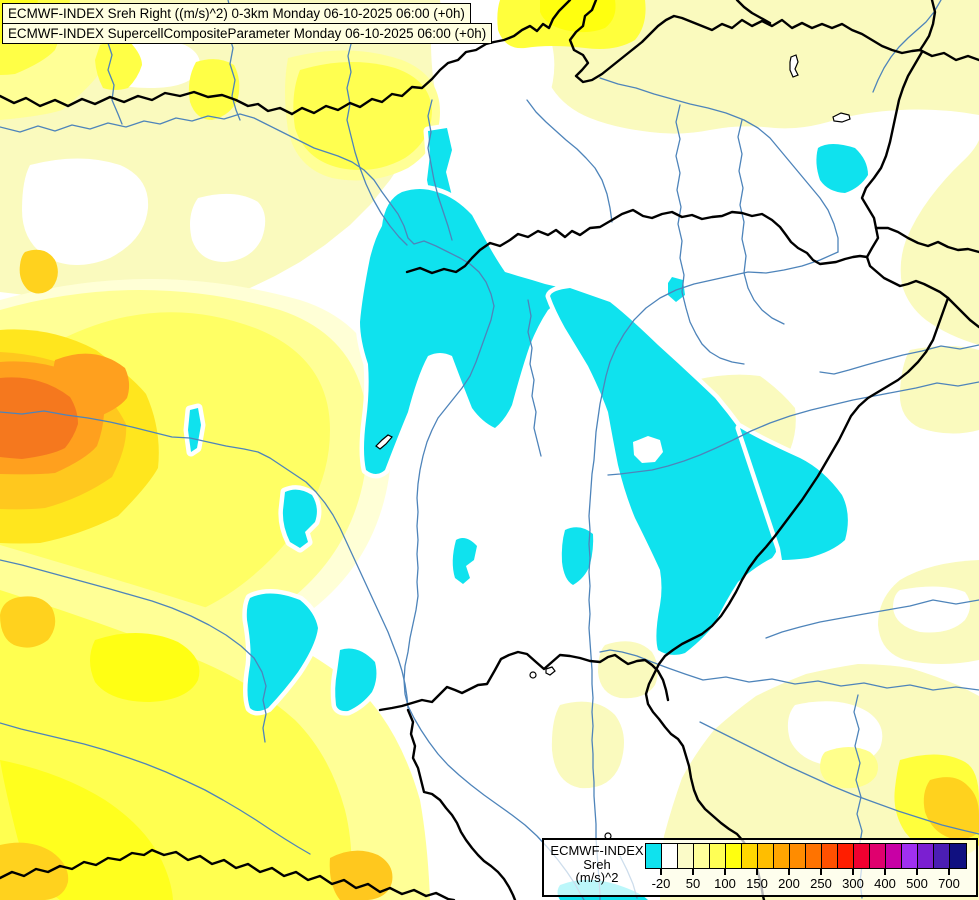 Image resolution: width=979 pixels, height=900 pixels. I want to click on legend-tick-label-500: 500, so click(917, 883).